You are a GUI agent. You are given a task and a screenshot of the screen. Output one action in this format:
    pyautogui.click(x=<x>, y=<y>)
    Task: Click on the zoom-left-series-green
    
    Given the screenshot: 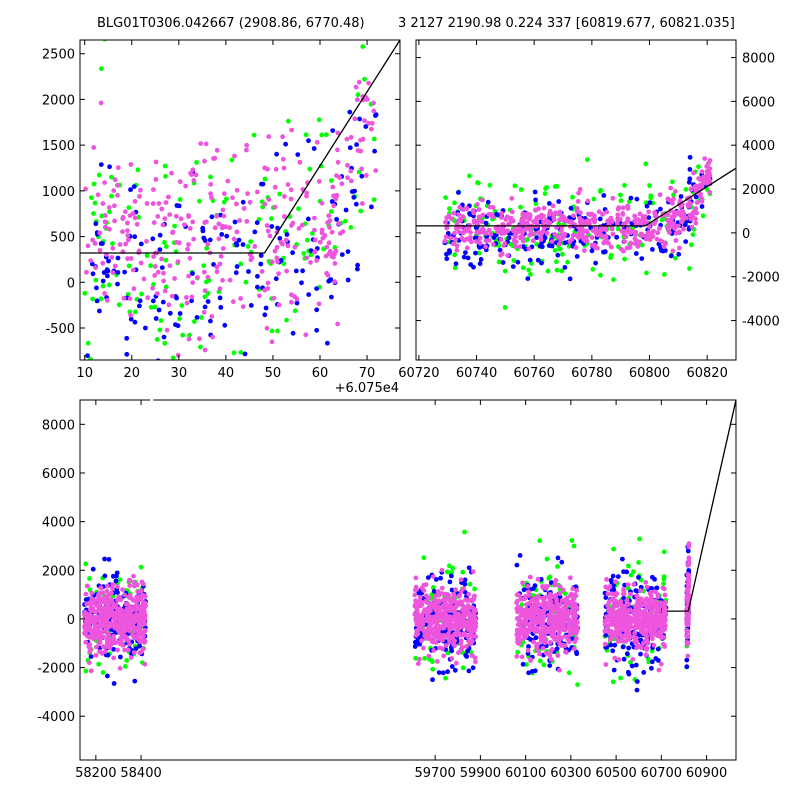 What is the action you would take?
    pyautogui.click(x=229, y=200)
    